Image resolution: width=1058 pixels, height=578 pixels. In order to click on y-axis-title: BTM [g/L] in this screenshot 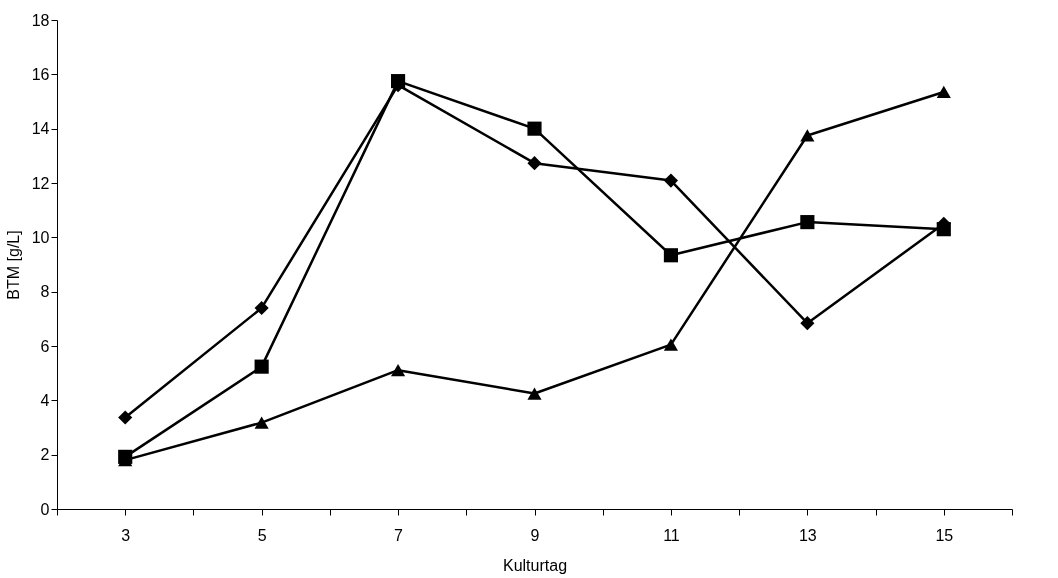, I will do `click(13, 265)`.